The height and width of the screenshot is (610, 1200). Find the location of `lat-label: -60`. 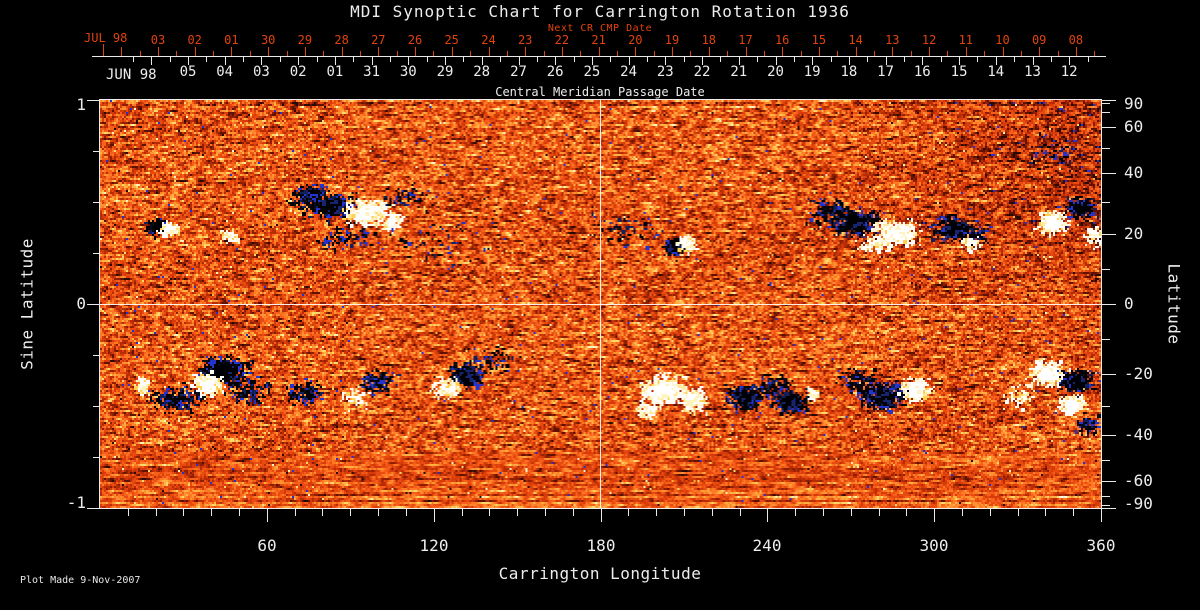

lat-label: -60 is located at coordinates (1138, 480).